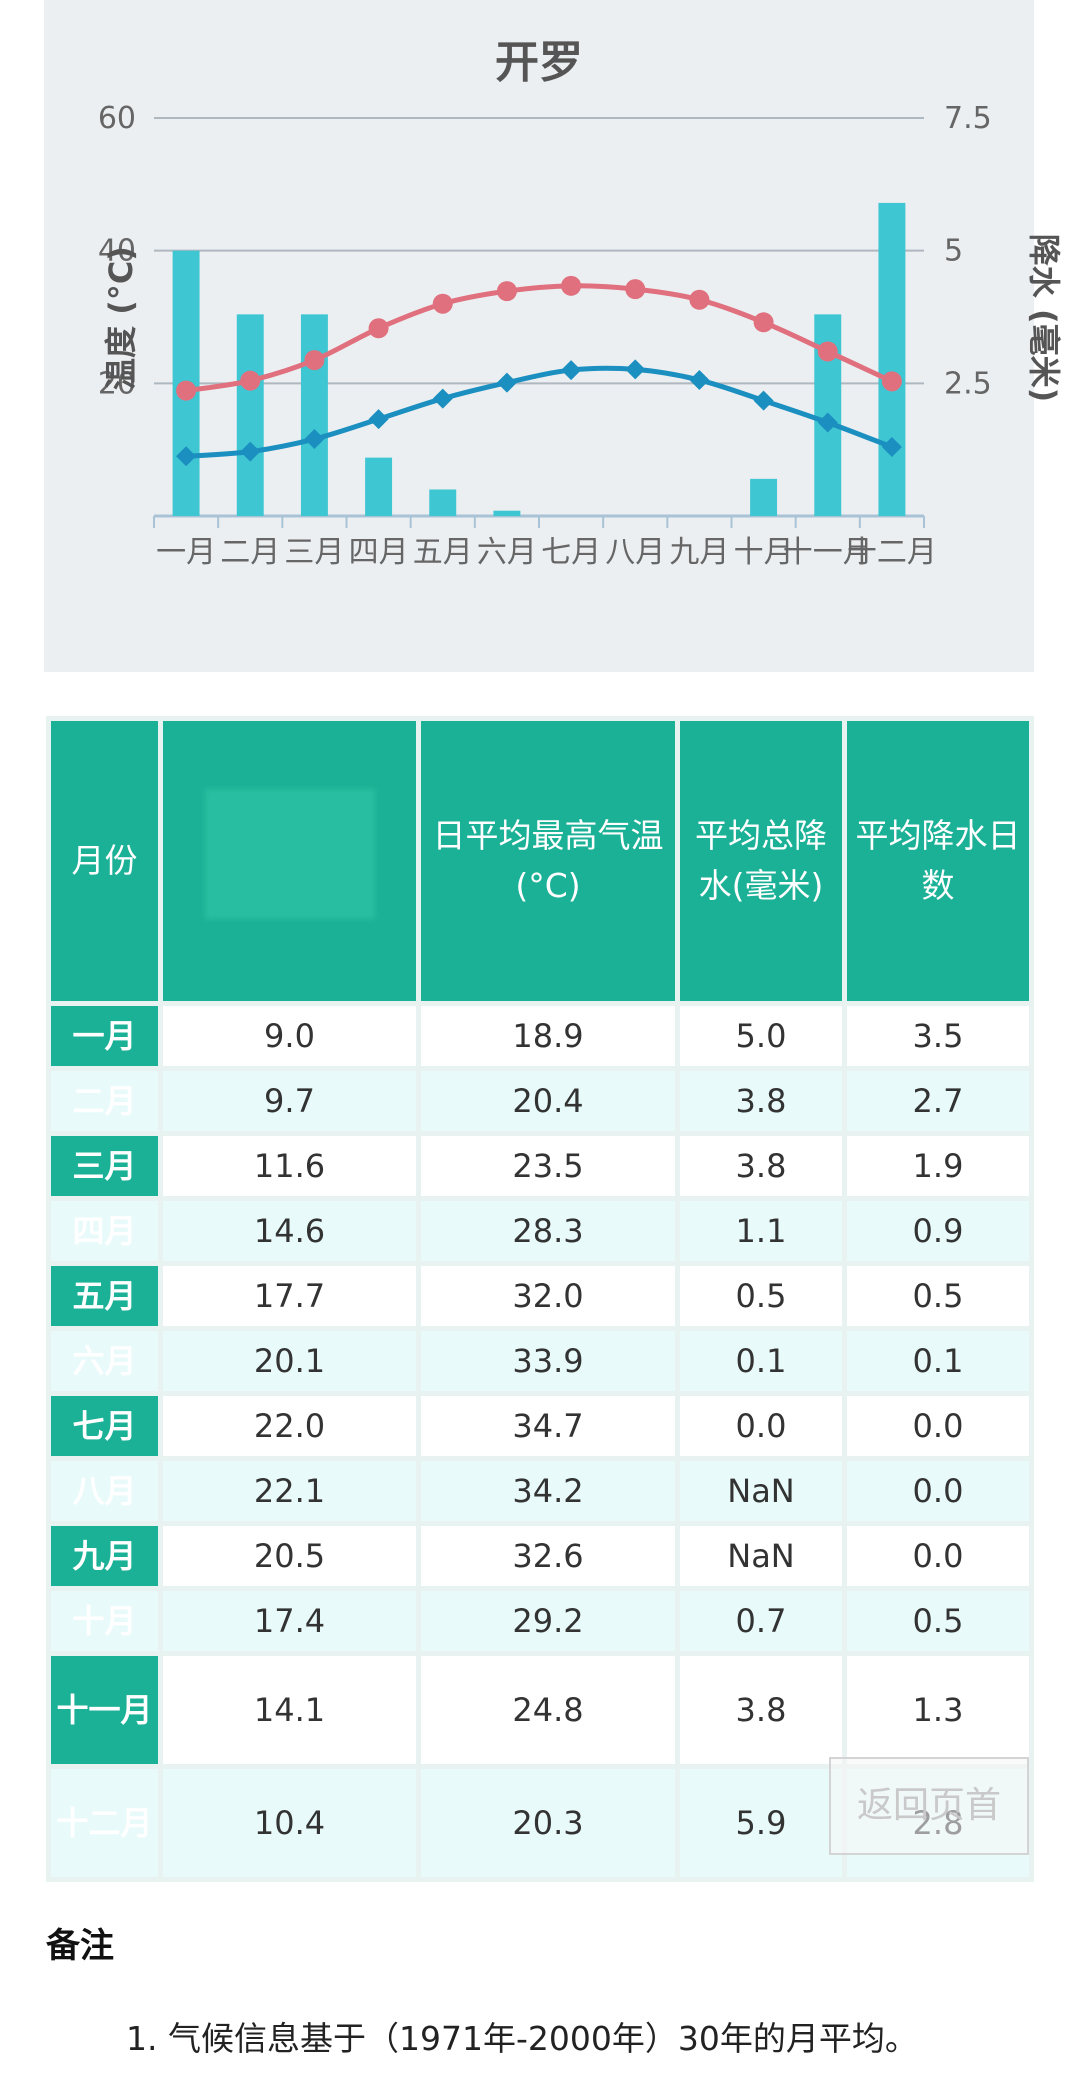 The width and height of the screenshot is (1080, 2095). I want to click on x-tick-label: 十一月, so click(828, 552).